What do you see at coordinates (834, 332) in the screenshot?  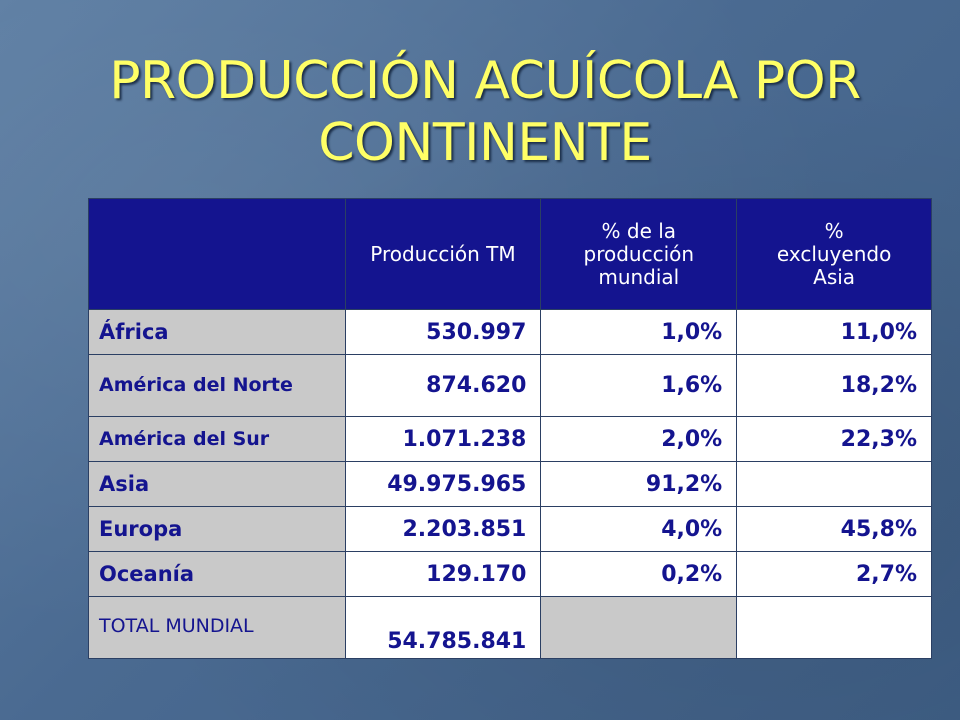 I see `pct-excl-asia-cell: 11,0%` at bounding box center [834, 332].